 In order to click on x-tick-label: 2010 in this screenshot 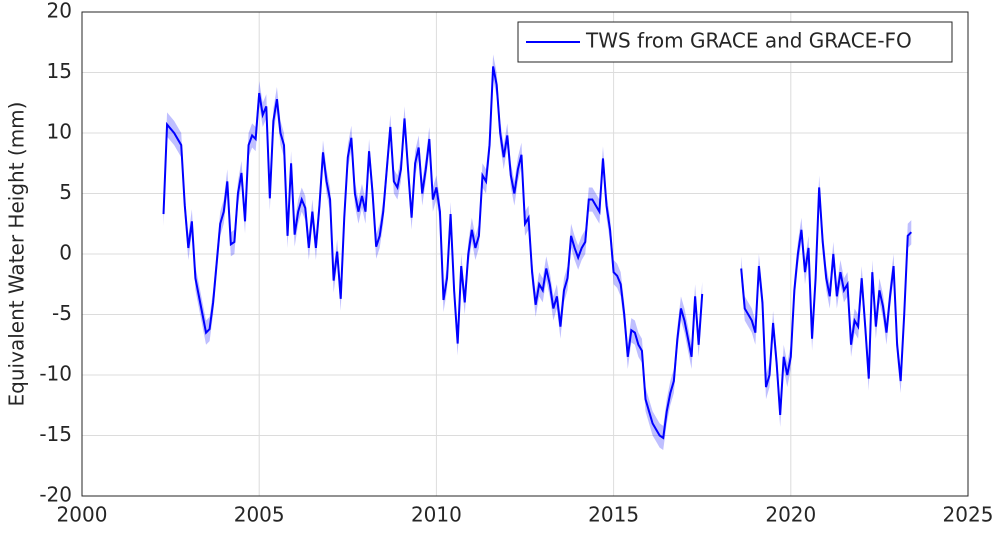, I will do `click(436, 515)`.